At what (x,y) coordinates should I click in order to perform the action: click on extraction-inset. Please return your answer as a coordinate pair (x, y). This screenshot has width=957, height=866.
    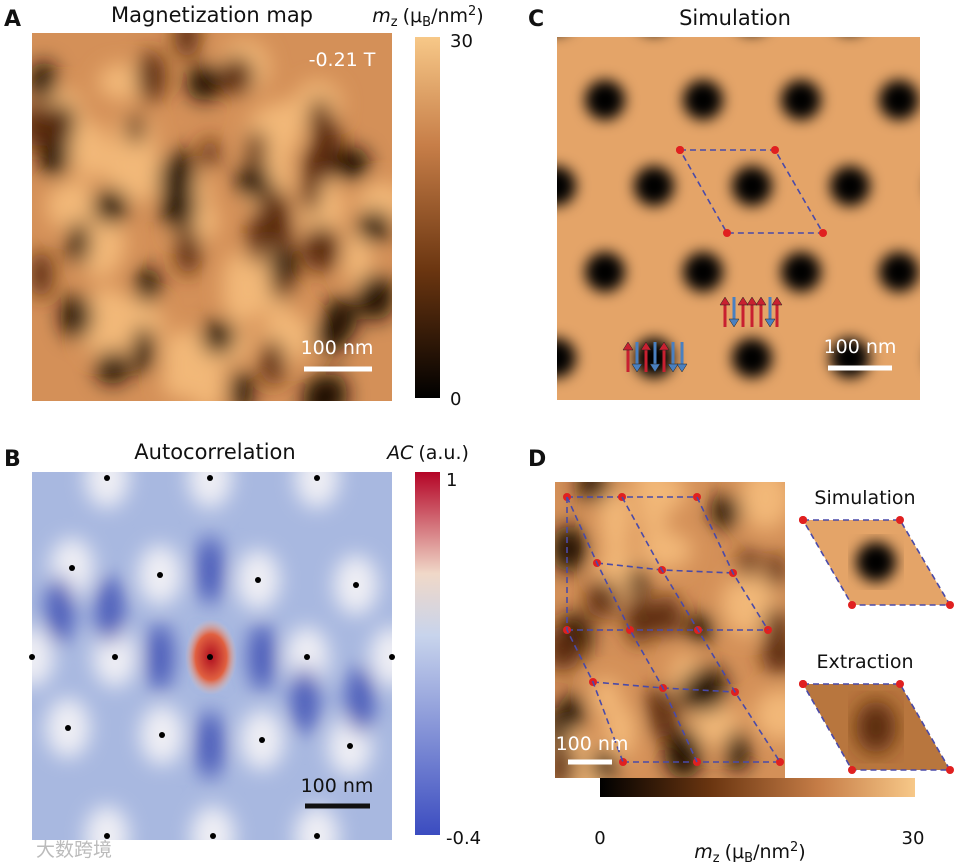
    Looking at the image, I should click on (876, 727).